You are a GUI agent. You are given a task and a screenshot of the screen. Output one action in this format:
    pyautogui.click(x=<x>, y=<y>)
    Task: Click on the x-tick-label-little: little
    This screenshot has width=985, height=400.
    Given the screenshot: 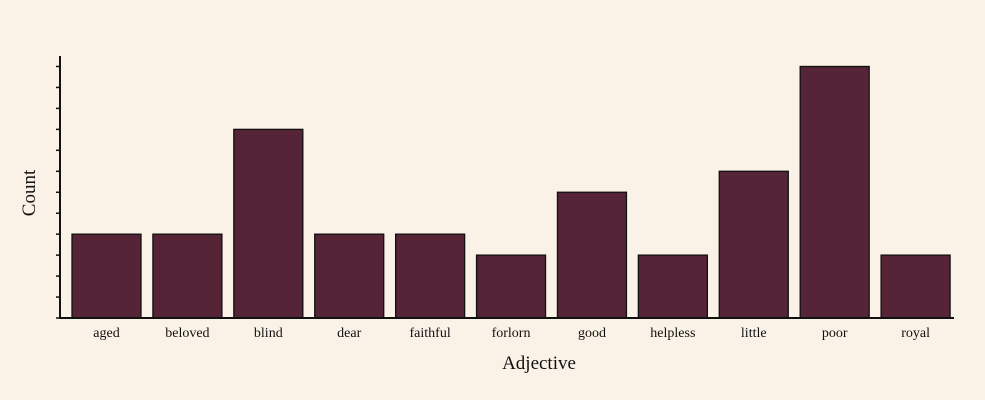 What is the action you would take?
    pyautogui.click(x=754, y=333)
    